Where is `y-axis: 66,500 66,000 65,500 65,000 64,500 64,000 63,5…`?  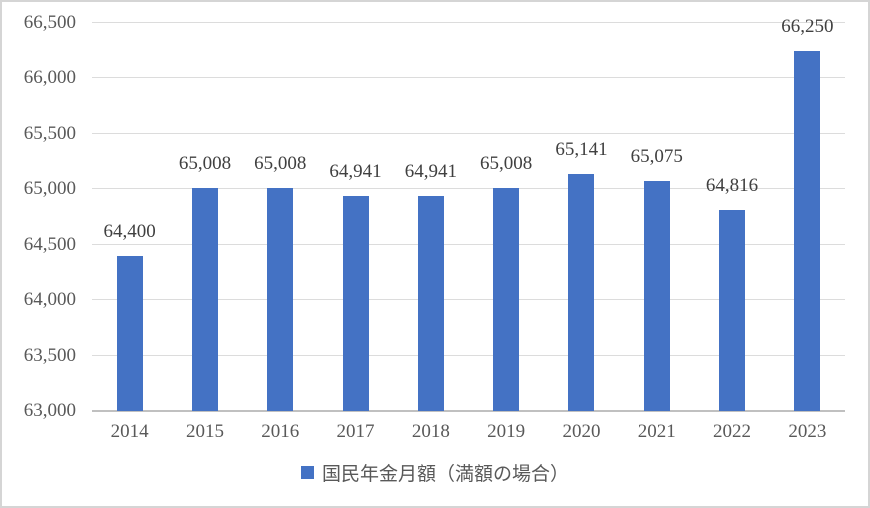 y-axis: 66,500 66,000 65,500 65,000 64,500 64,000 63,5… is located at coordinates (39, 216).